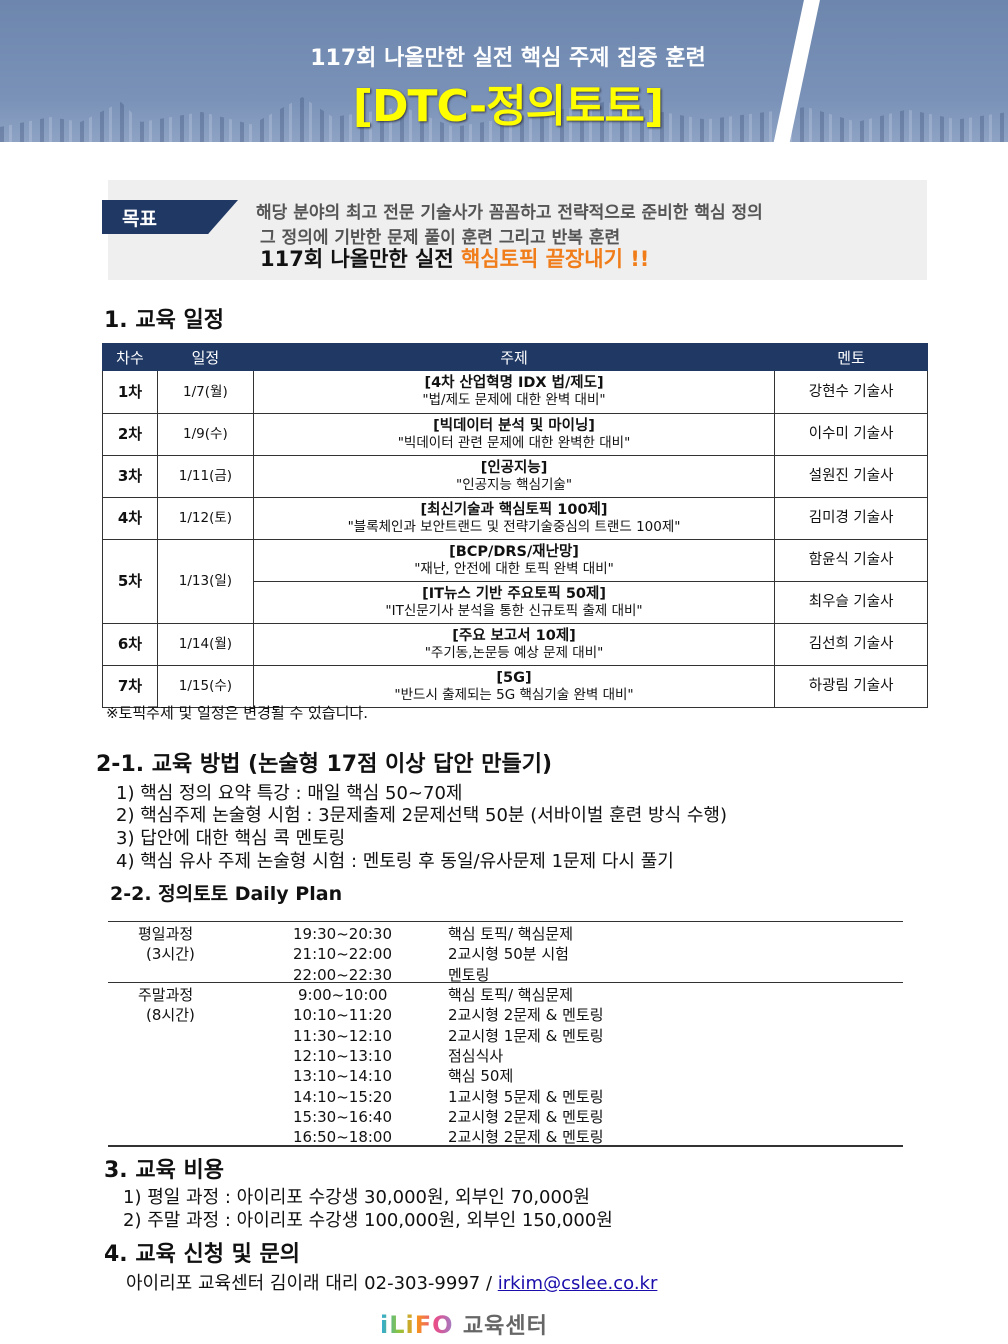 This screenshot has width=1008, height=1344. I want to click on round-cell: 2차, so click(130, 434).